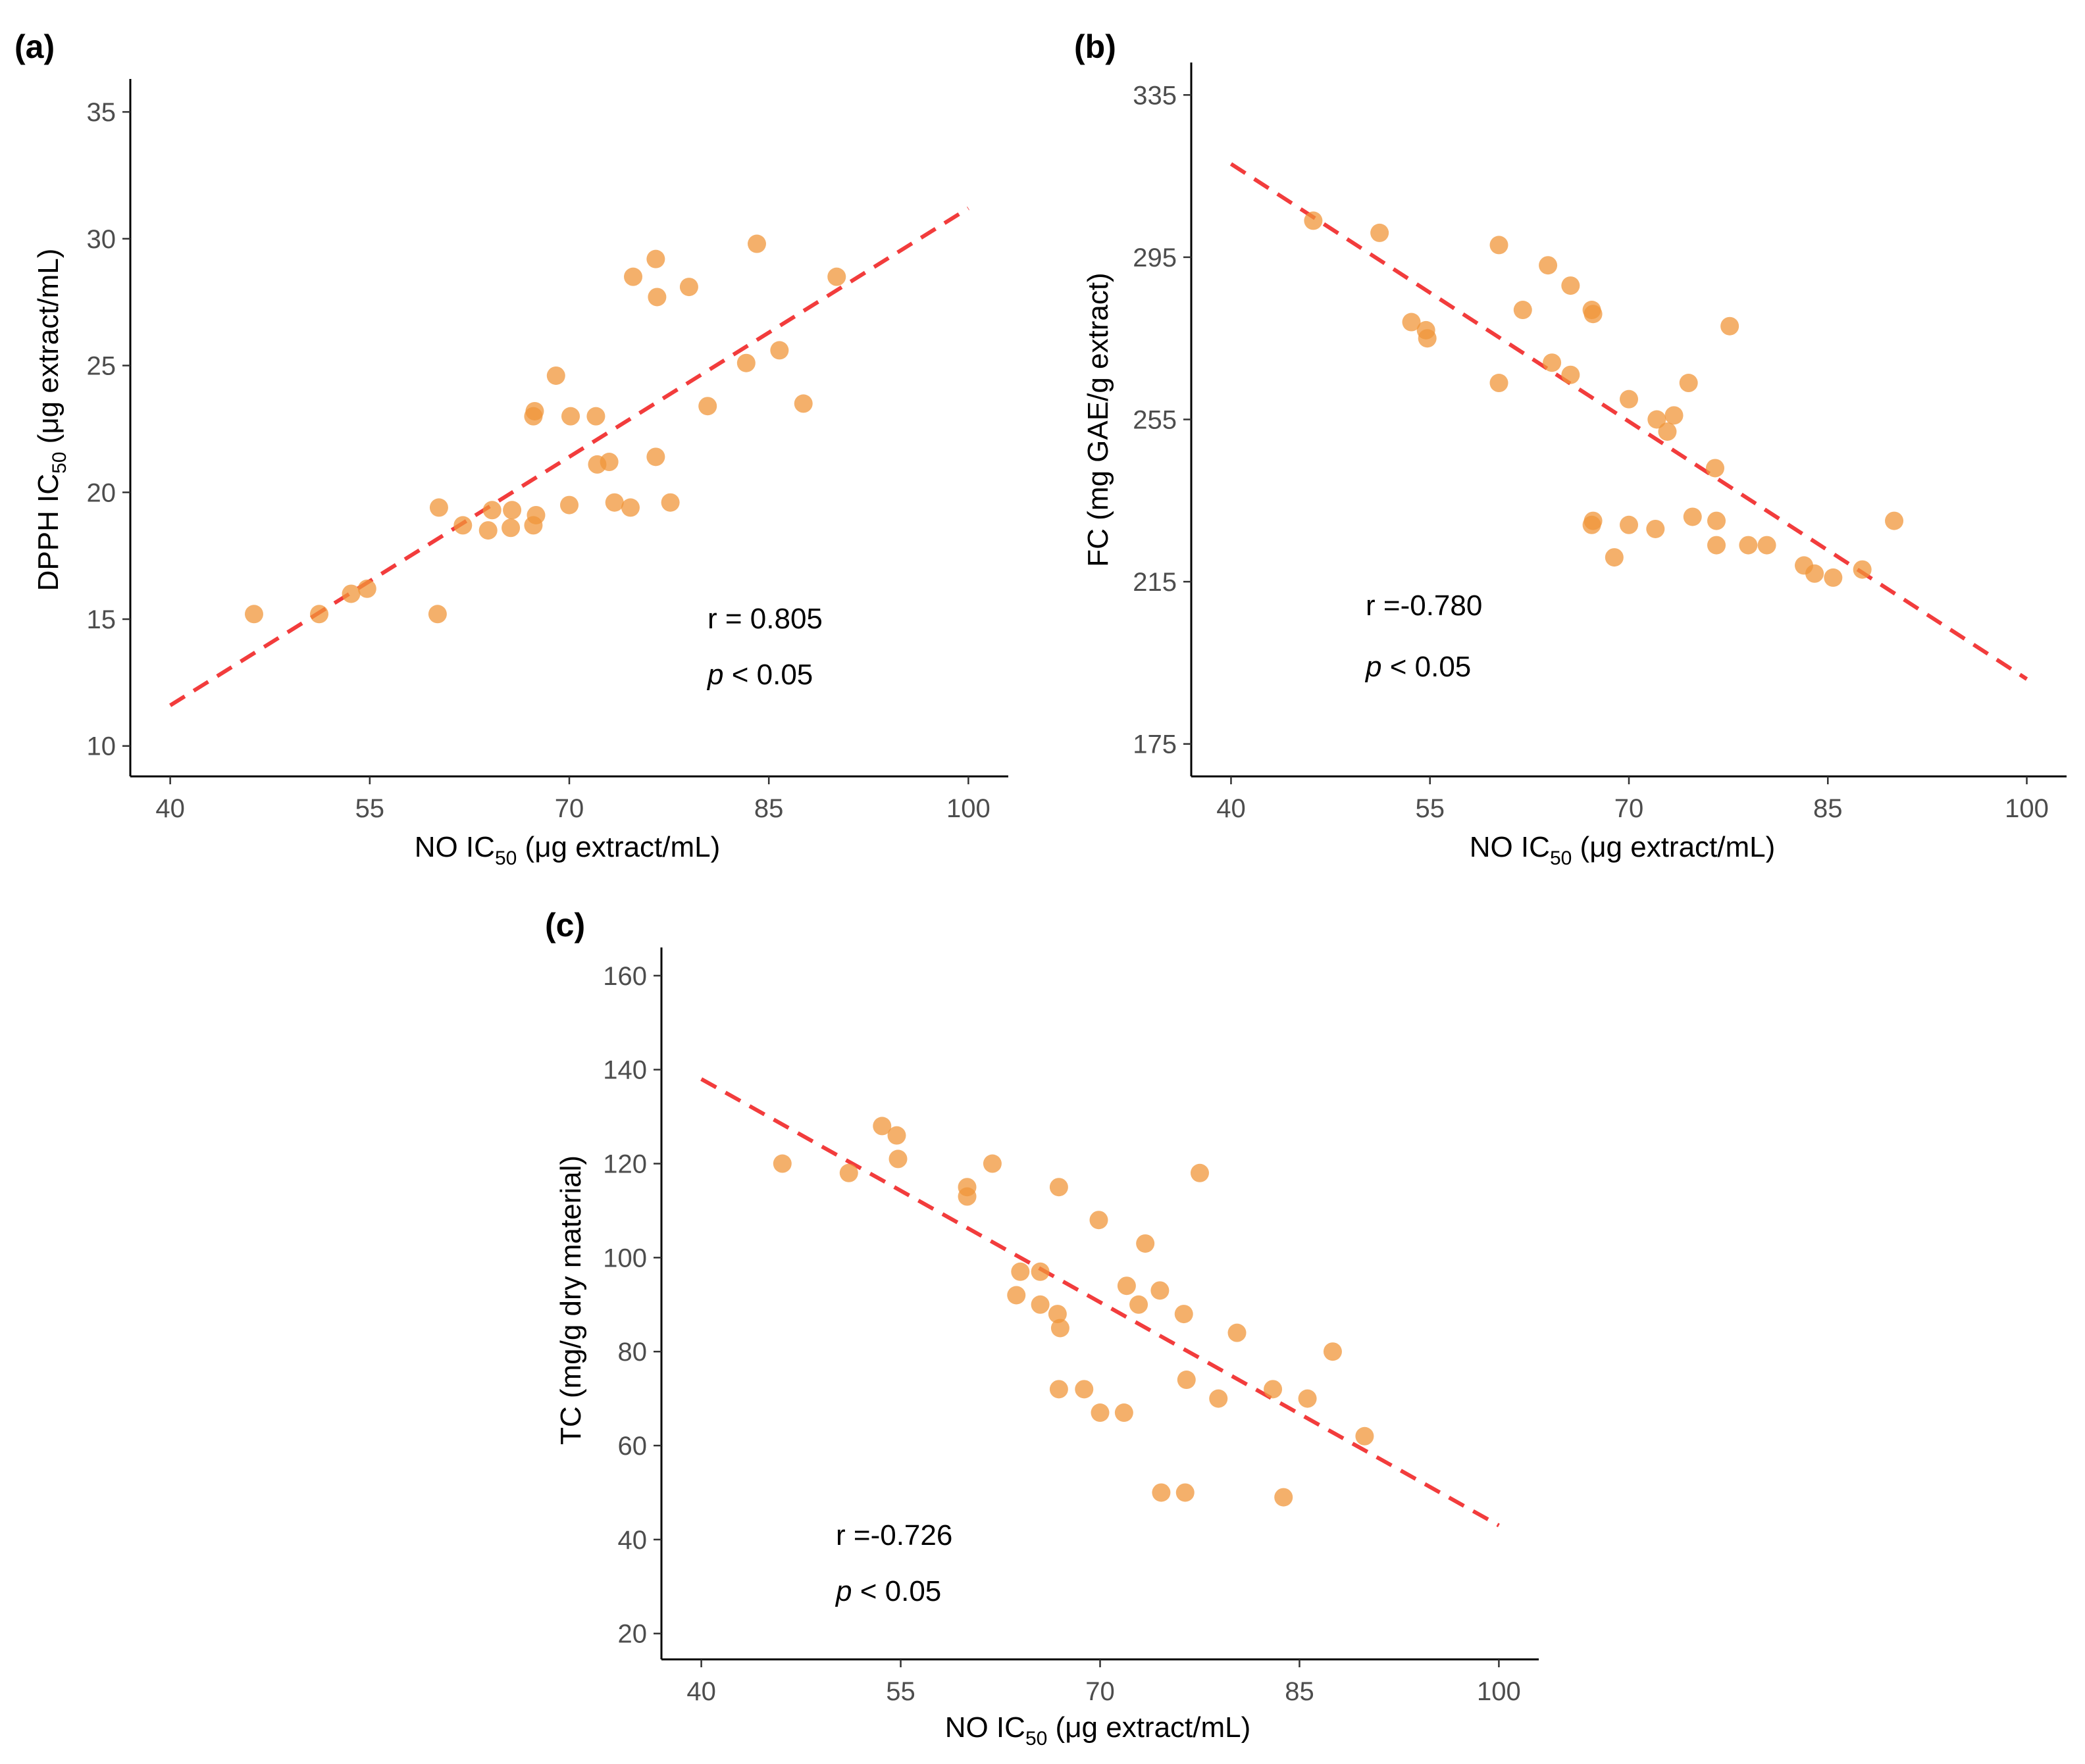 The height and width of the screenshot is (1764, 2085). Describe the element at coordinates (569, 457) in the screenshot. I see `panel-a-regression-line` at that location.